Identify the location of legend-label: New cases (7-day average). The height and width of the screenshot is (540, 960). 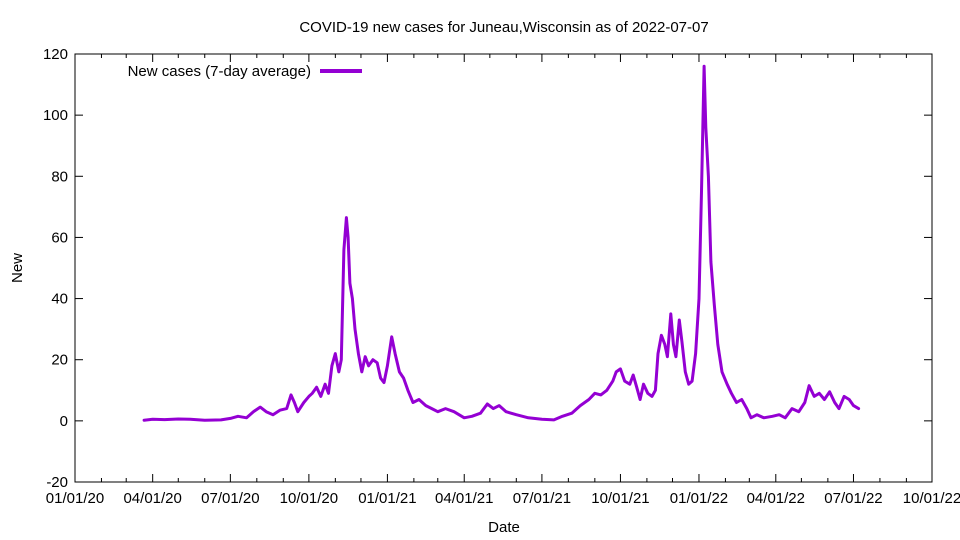
(219, 71).